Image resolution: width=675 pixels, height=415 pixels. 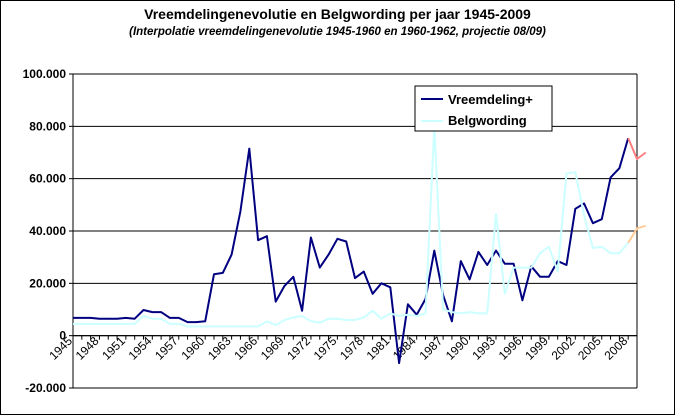 What do you see at coordinates (193, 348) in the screenshot?
I see `x-tick-label: 1960` at bounding box center [193, 348].